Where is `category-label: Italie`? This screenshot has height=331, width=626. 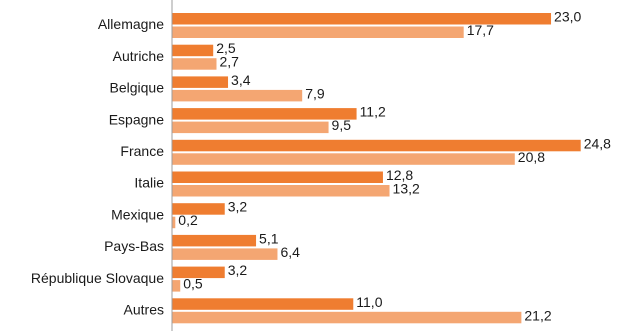
category-label: Italie is located at coordinates (149, 183).